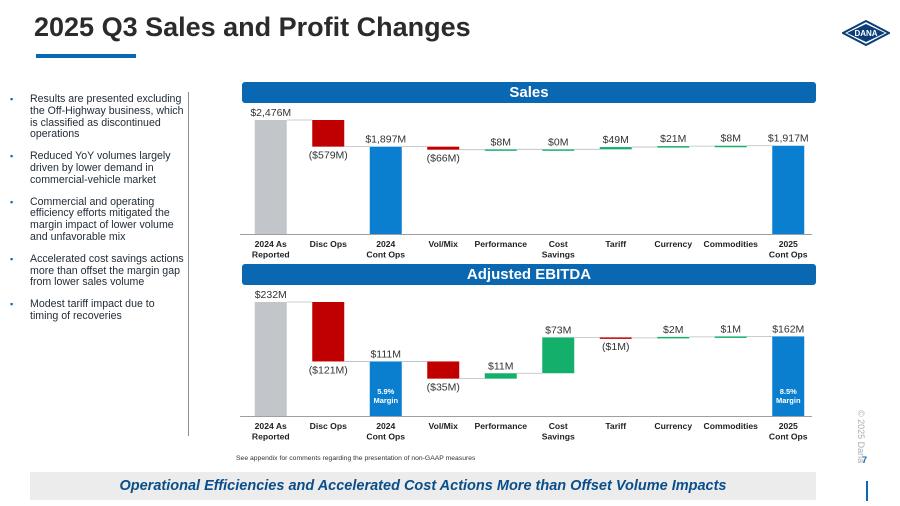  I want to click on ebitda-margin-note-line: 8.5%, so click(788, 391).